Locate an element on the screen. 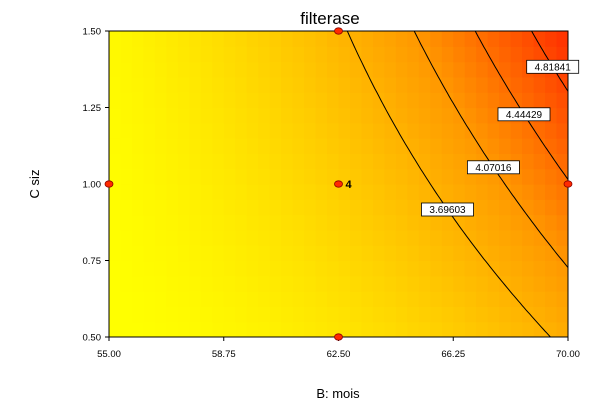 Image resolution: width=592 pixels, height=405 pixels. svg-text: 3.69603 is located at coordinates (447, 210).